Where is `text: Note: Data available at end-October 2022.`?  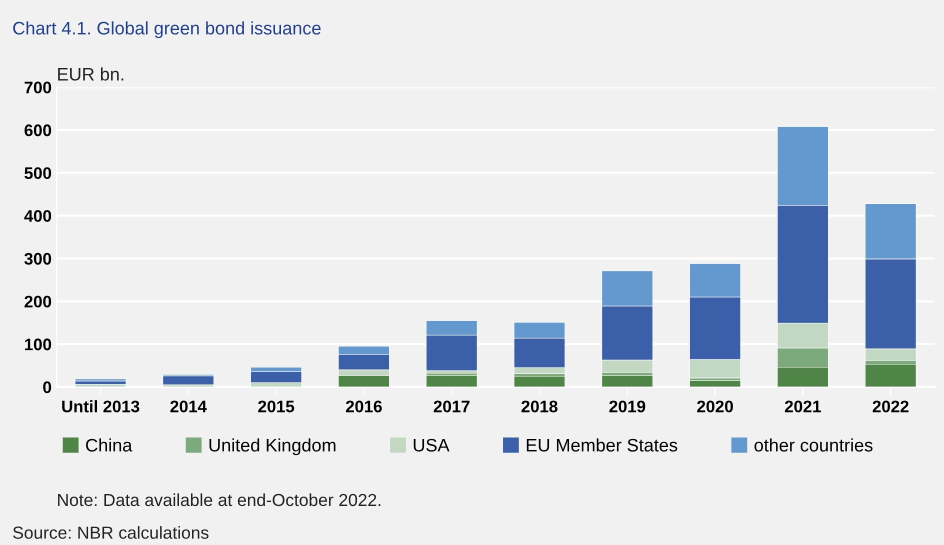 text: Note: Data available at end-October 2022. is located at coordinates (219, 499).